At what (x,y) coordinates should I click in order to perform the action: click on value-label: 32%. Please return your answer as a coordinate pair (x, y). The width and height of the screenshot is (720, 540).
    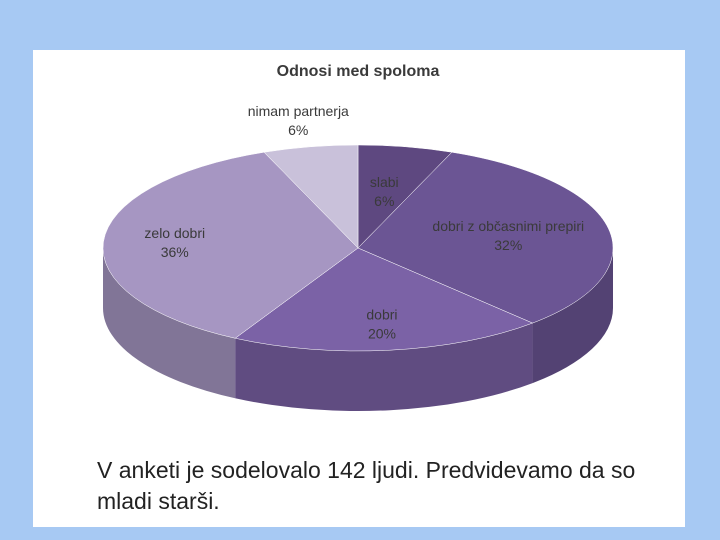
    Looking at the image, I should click on (508, 245).